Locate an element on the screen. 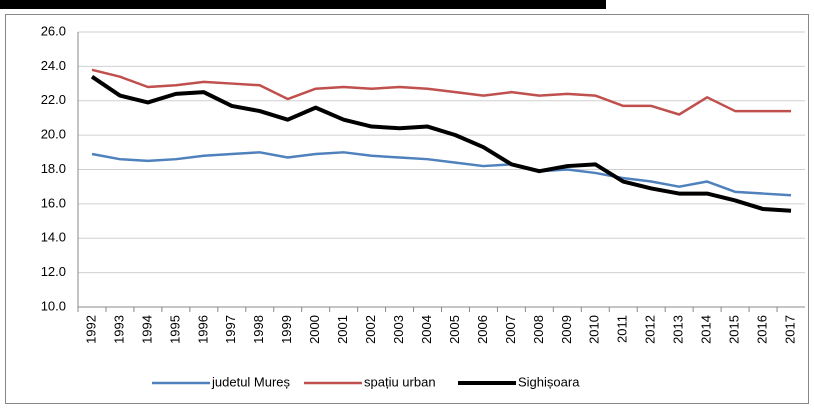  x-tick-label: 2016 is located at coordinates (761, 329).